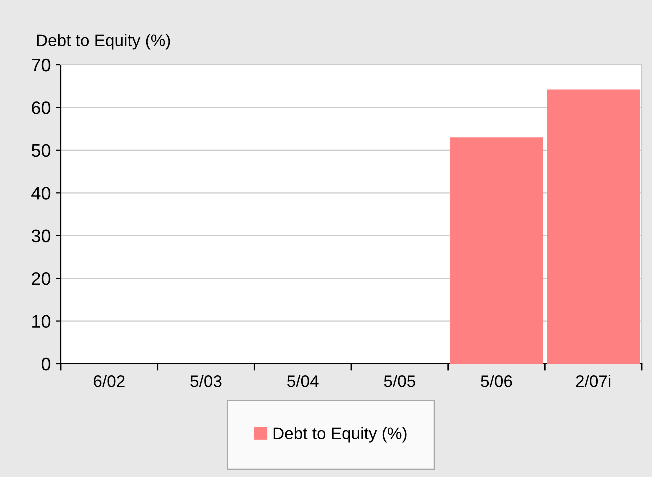 Image resolution: width=652 pixels, height=477 pixels. What do you see at coordinates (303, 381) in the screenshot?
I see `x-tick-label: 5/04` at bounding box center [303, 381].